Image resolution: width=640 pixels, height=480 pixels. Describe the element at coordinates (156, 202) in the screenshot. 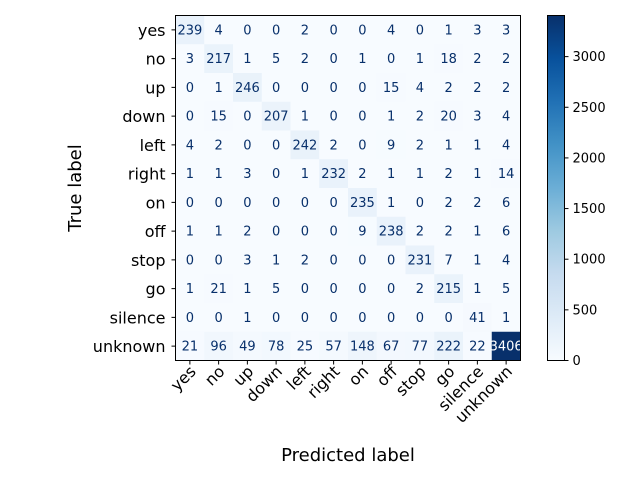

I see `y-tick-label: on` at that location.